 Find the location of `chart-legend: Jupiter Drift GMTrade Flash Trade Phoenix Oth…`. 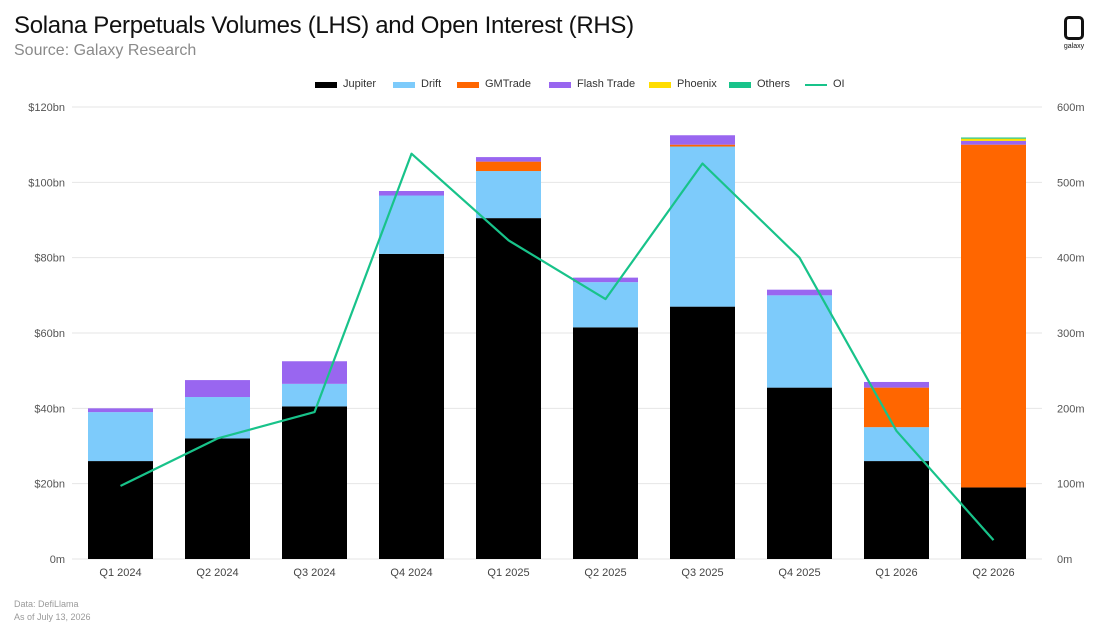

chart-legend: Jupiter Drift GMTrade Flash Trade Phoenix Oth… is located at coordinates (560, 86).